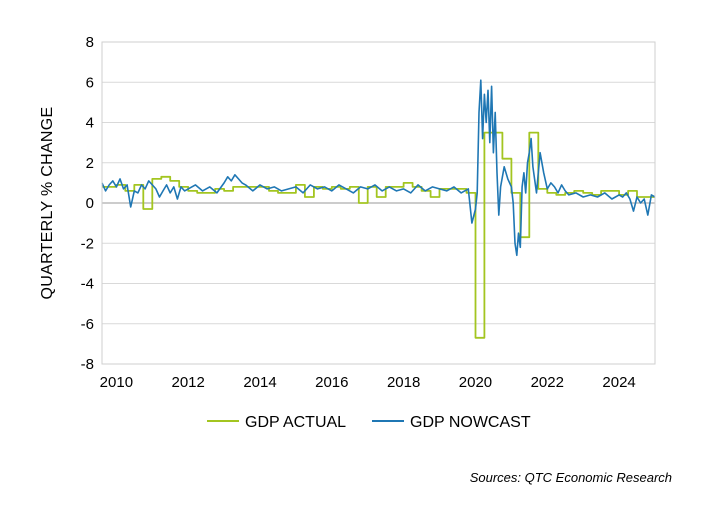 This screenshot has width=710, height=518. What do you see at coordinates (259, 382) in the screenshot?
I see `x-tick-label: 2014` at bounding box center [259, 382].